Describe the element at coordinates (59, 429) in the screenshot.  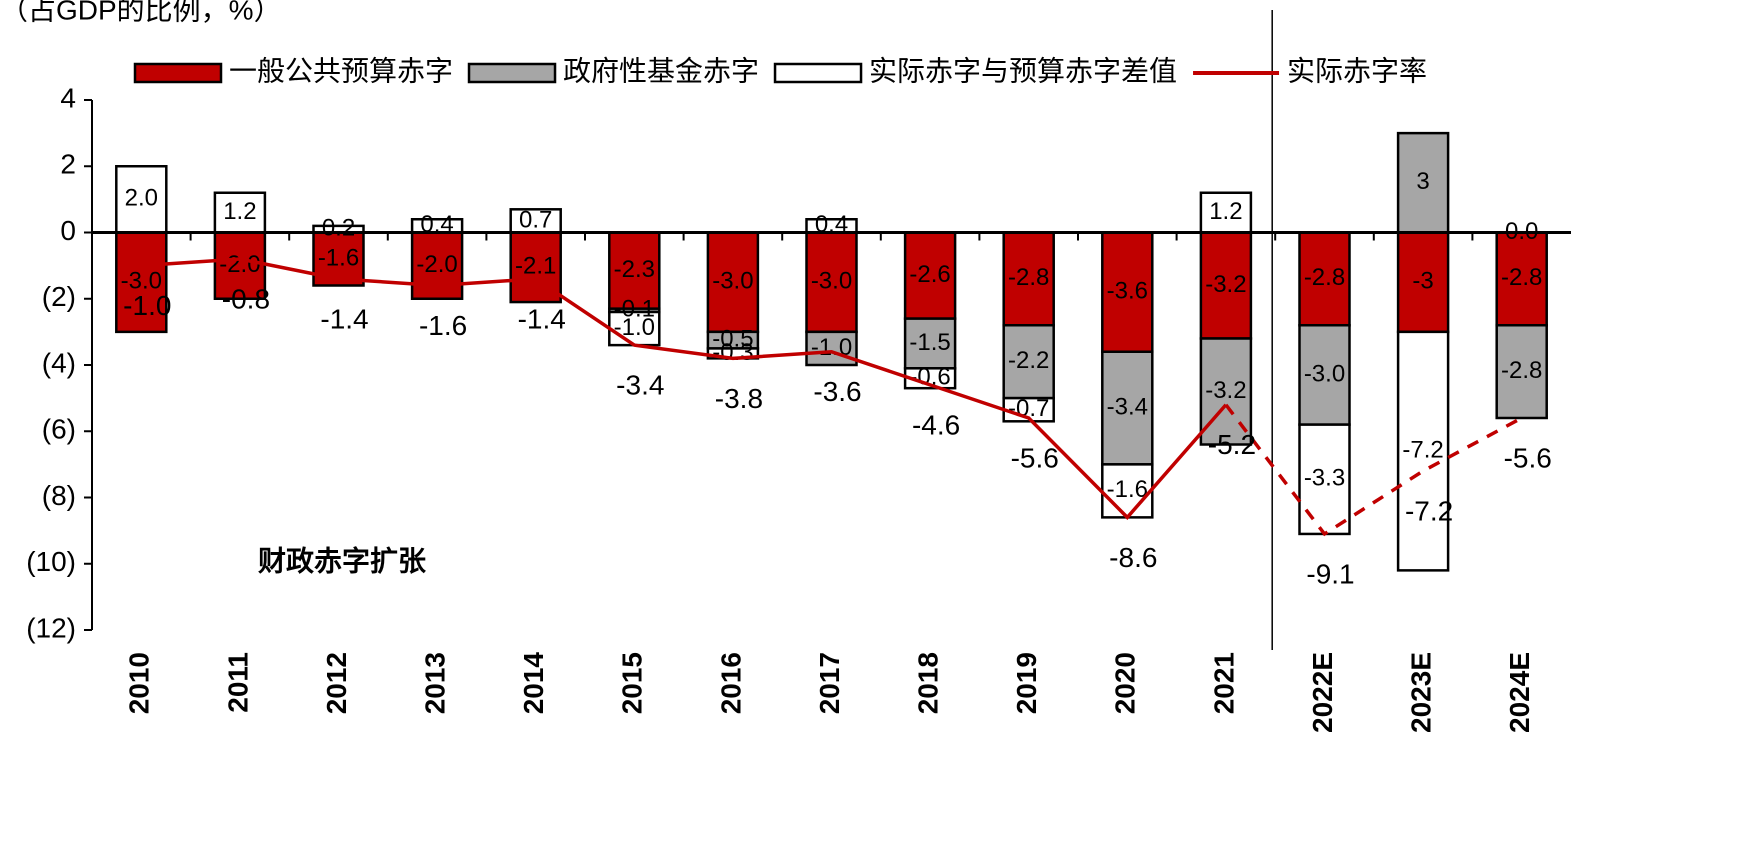
I see `y-tick-label: (6)` at that location.